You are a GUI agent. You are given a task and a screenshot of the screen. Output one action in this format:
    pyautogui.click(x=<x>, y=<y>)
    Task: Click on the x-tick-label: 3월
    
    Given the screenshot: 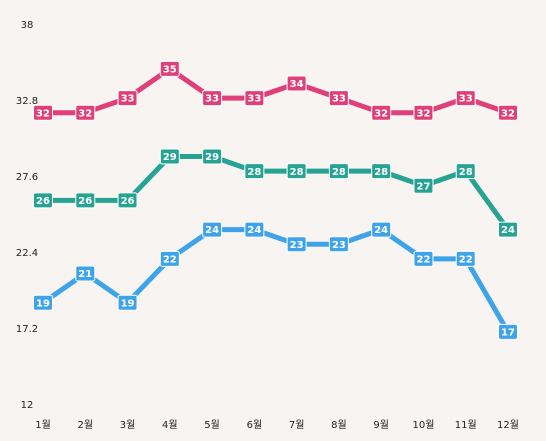 What is the action you would take?
    pyautogui.click(x=128, y=425)
    